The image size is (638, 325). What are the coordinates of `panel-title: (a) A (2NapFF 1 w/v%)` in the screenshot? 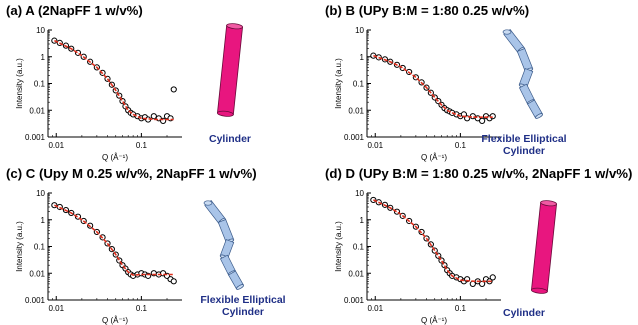 It's located at (74, 10).